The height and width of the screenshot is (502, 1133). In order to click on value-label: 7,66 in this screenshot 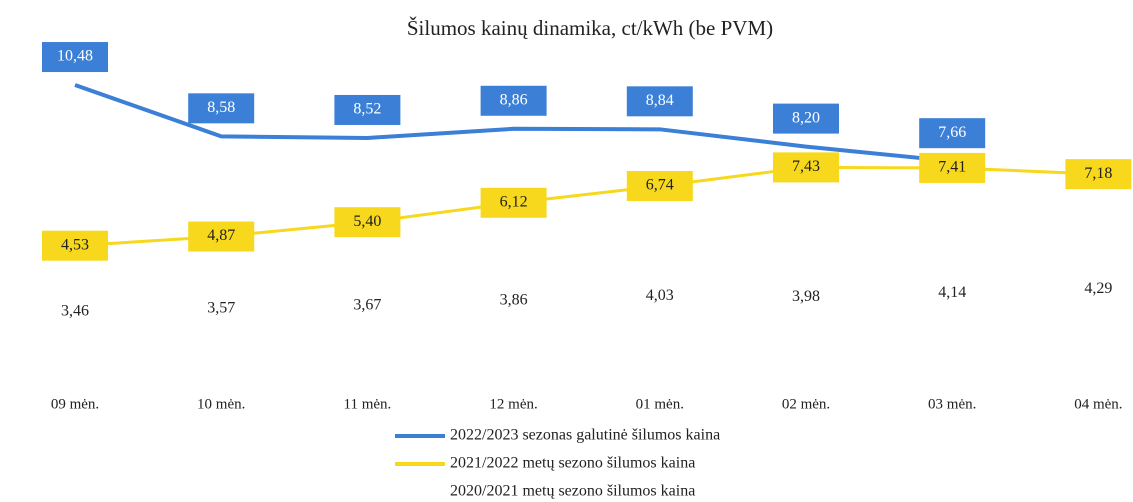, I will do `click(952, 132)`.